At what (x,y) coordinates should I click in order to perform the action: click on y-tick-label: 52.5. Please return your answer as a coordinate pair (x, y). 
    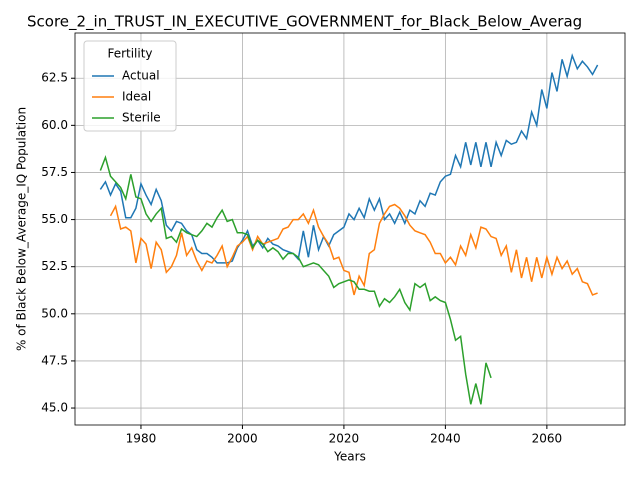
    Looking at the image, I should click on (54, 266).